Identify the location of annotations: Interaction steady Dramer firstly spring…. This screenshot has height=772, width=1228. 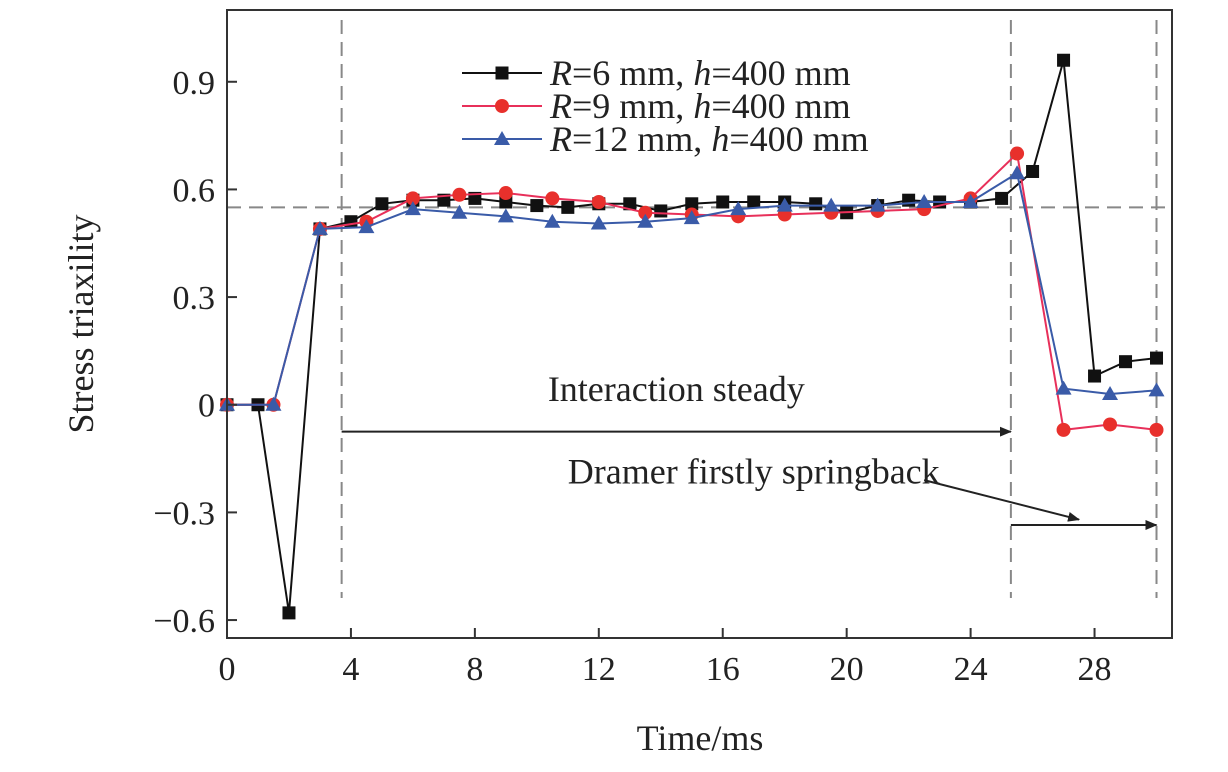
(749, 449).